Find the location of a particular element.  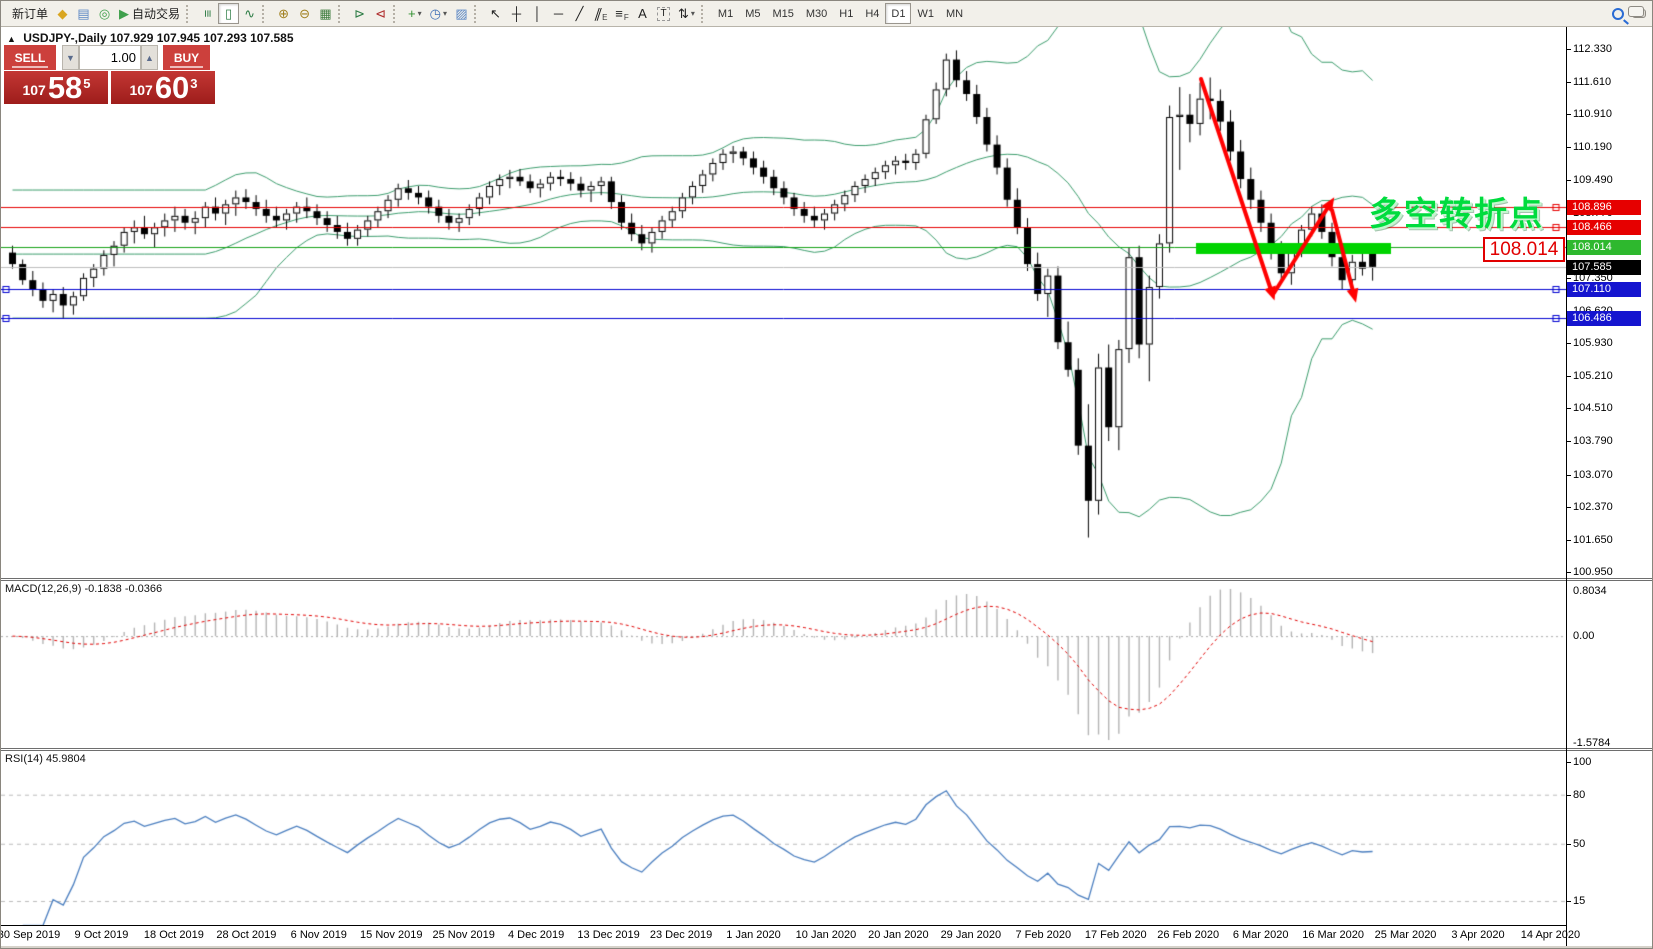

zoom-out-icon: ⊖ is located at coordinates (304, 13).